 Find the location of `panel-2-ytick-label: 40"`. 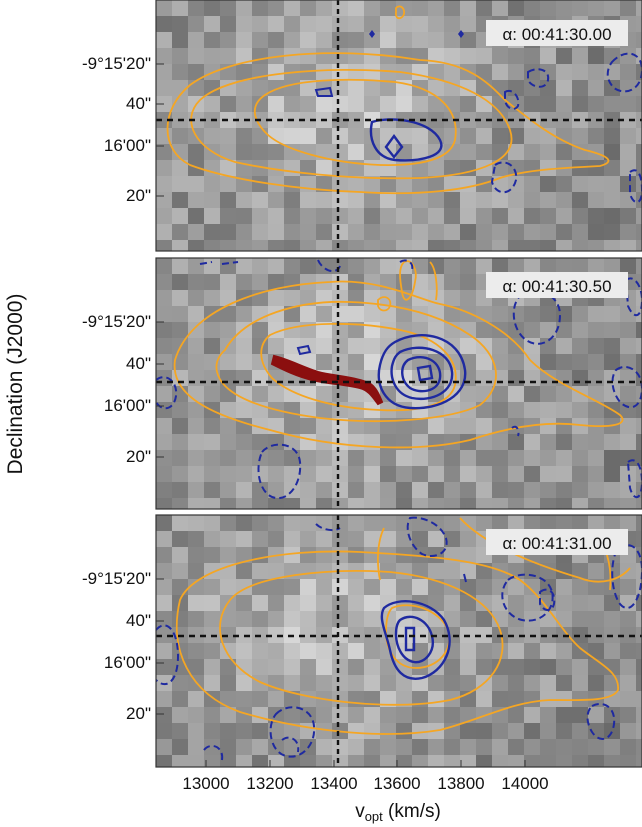

panel-2-ytick-label: 40" is located at coordinates (138, 363).